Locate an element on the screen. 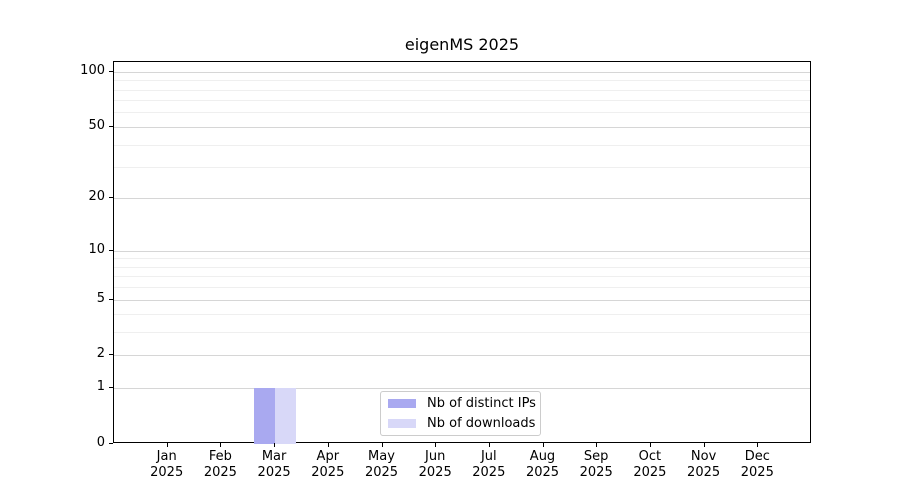  x-tick-label: Apr 2025 is located at coordinates (328, 464).